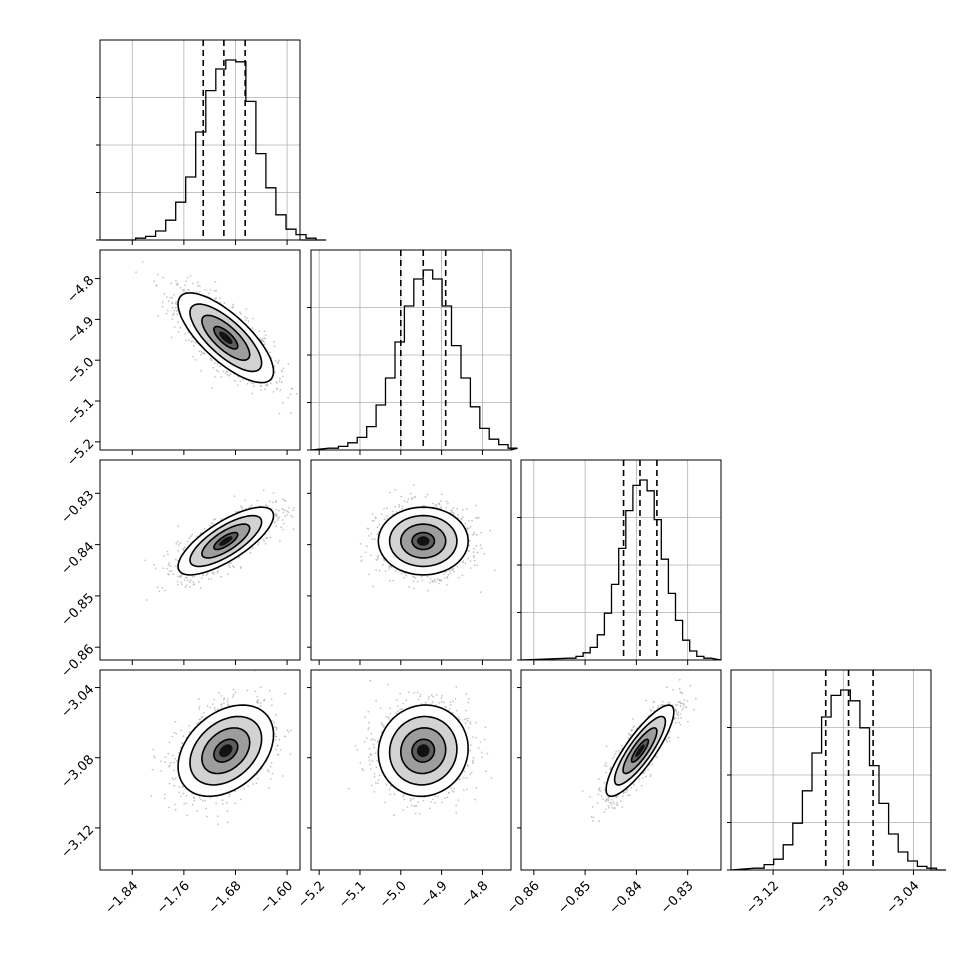 This screenshot has height=970, width=970. What do you see at coordinates (78, 661) in the screenshot?
I see `y-tick-label: −0.86` at bounding box center [78, 661].